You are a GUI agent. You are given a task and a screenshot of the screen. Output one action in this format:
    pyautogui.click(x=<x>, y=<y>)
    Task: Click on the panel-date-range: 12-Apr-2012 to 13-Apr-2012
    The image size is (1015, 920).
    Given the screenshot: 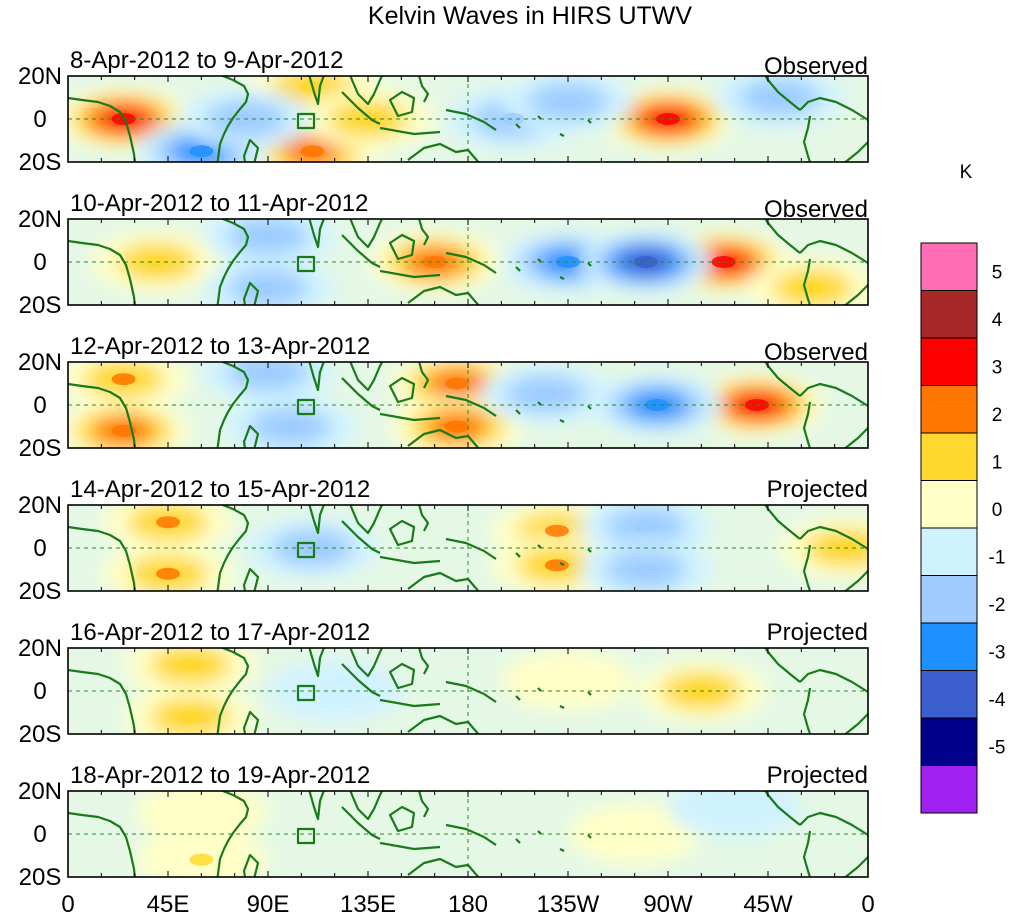 What is the action you would take?
    pyautogui.click(x=220, y=346)
    